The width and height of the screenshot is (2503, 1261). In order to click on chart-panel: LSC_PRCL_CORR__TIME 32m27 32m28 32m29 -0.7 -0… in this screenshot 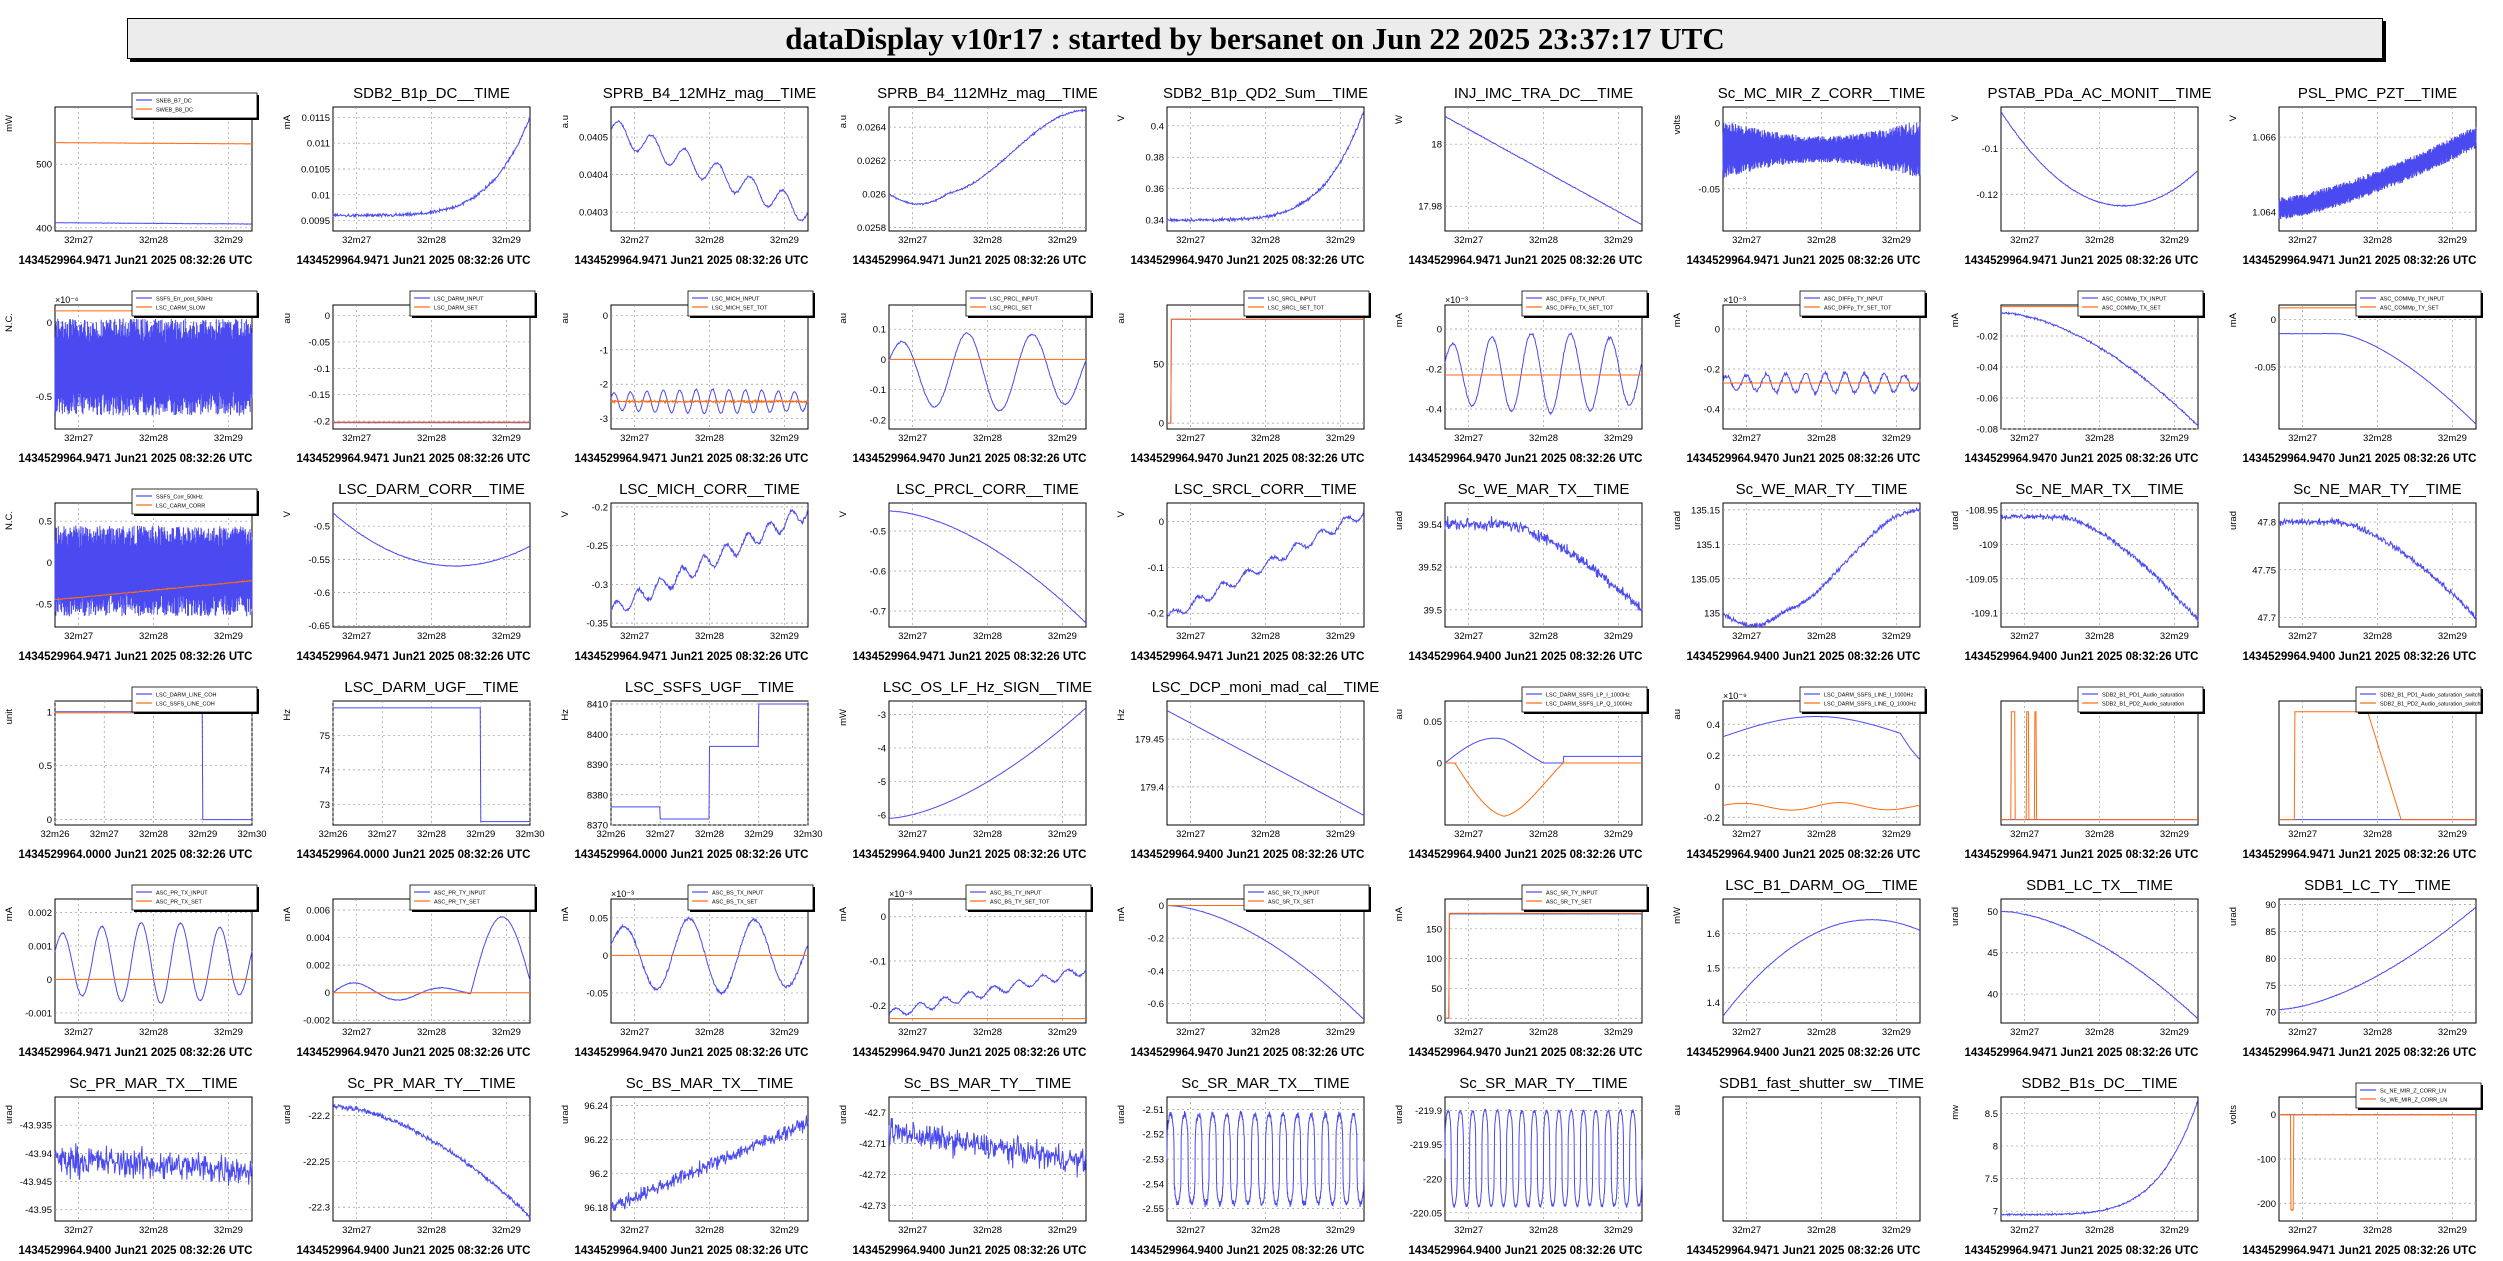, I will do `click(962, 572)`.